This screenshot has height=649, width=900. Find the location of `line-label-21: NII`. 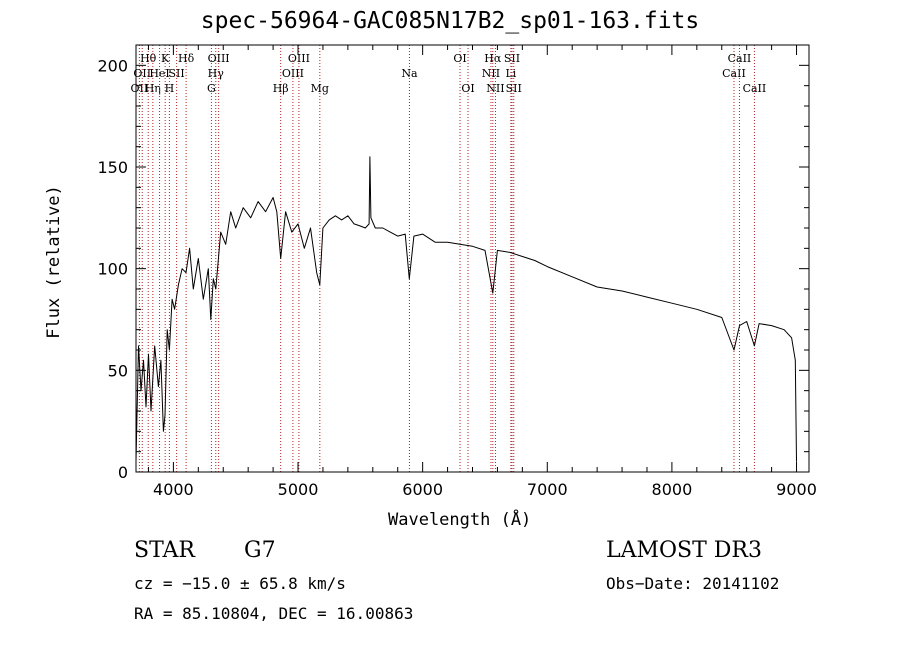

line-label-21: NII is located at coordinates (495, 88).